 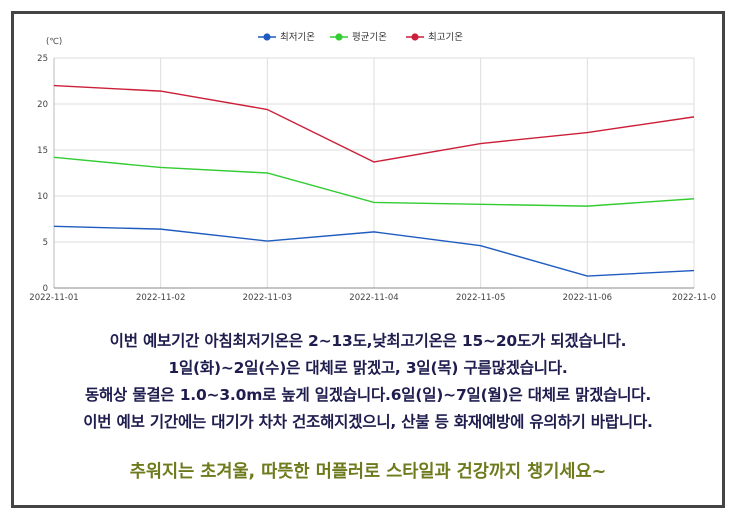 What do you see at coordinates (42, 59) in the screenshot?
I see `y-tick-label: 25` at bounding box center [42, 59].